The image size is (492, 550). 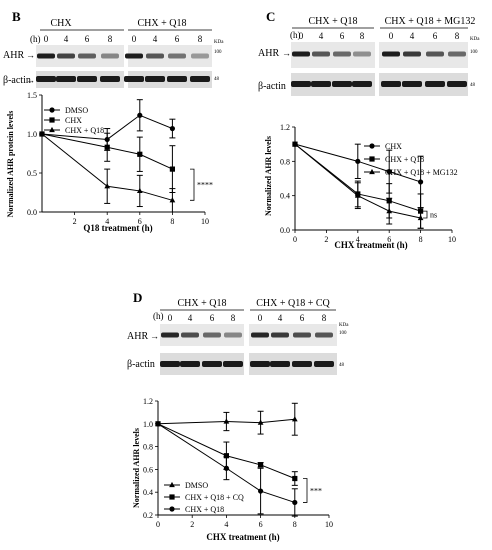 What do you see at coordinates (202, 303) in the screenshot?
I see `blot-group-label-1: CHX + Q18` at bounding box center [202, 303].